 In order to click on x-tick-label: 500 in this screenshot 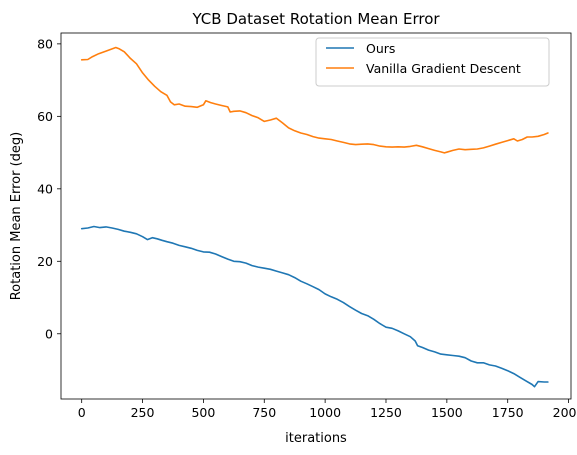, I will do `click(203, 412)`.